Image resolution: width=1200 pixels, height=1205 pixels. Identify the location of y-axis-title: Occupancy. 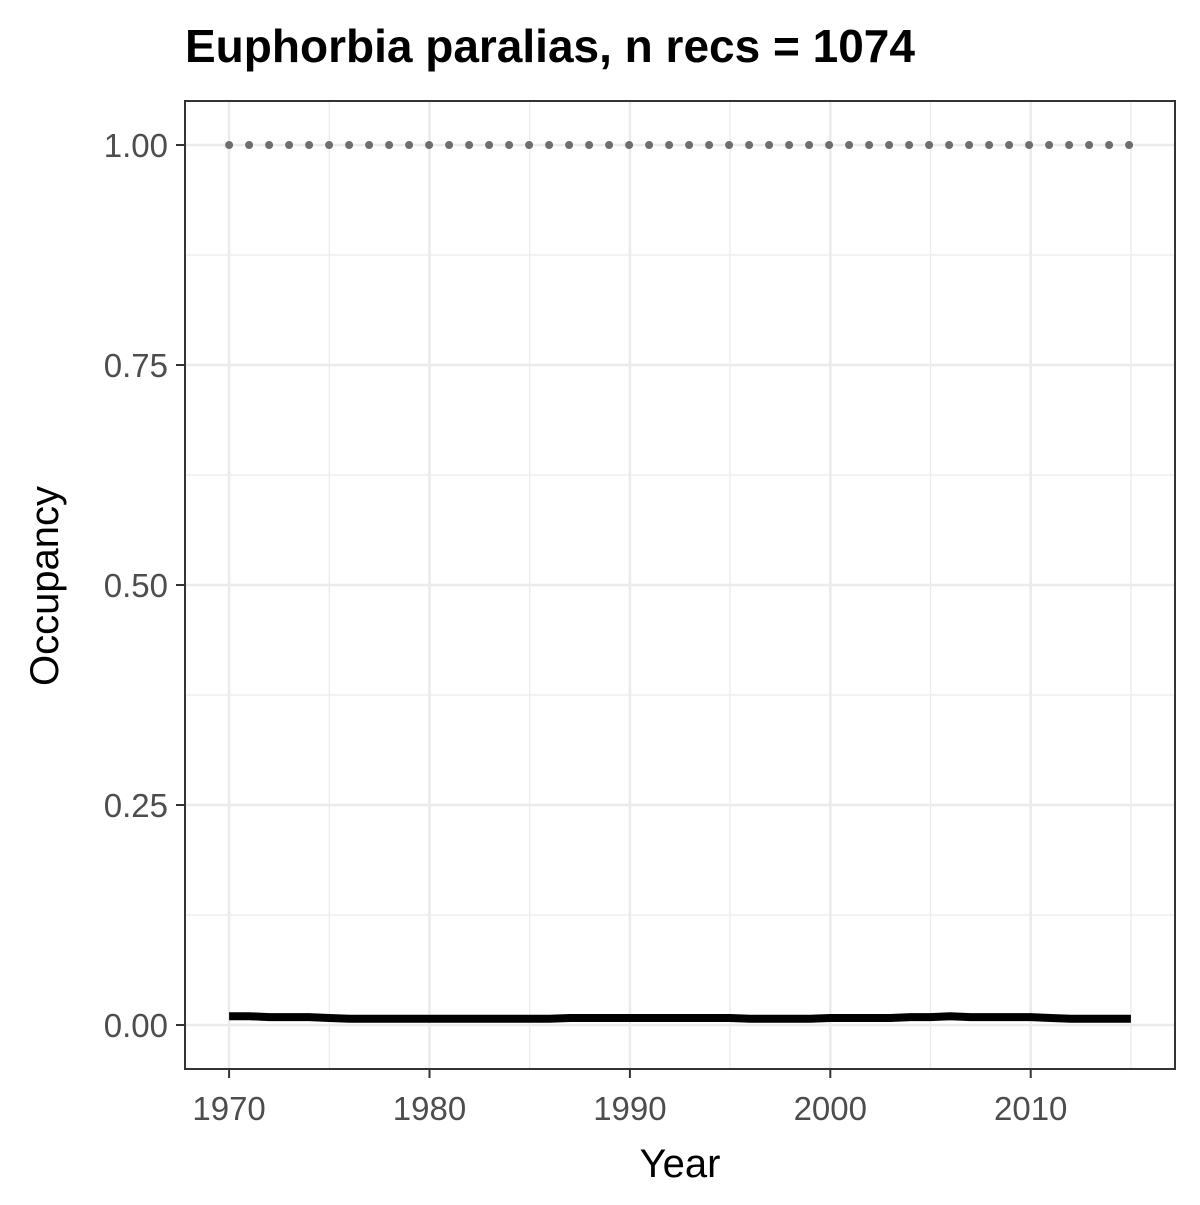
(45, 586).